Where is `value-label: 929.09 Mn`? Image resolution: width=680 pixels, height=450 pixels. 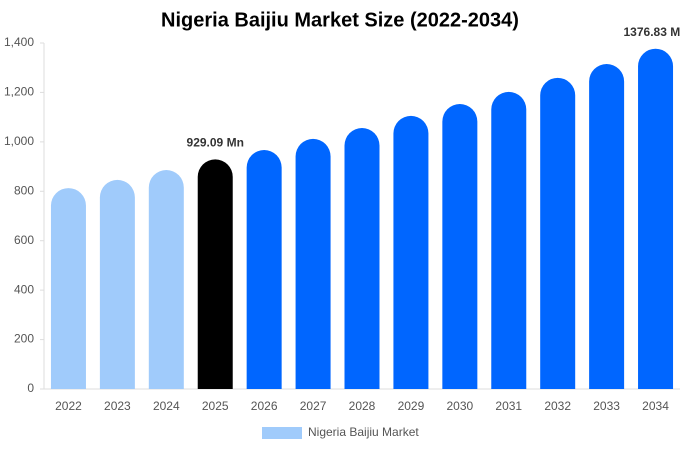 value-label: 929.09 Mn is located at coordinates (215, 143).